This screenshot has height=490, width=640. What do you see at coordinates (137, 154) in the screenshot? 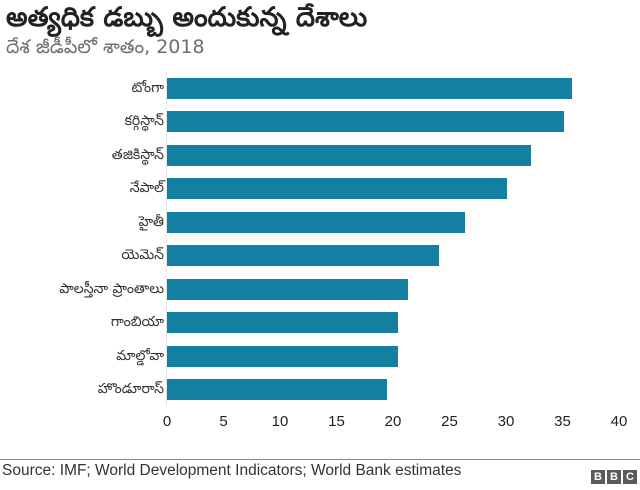
I see `category-label: తజికిస్థాన్` at bounding box center [137, 154].